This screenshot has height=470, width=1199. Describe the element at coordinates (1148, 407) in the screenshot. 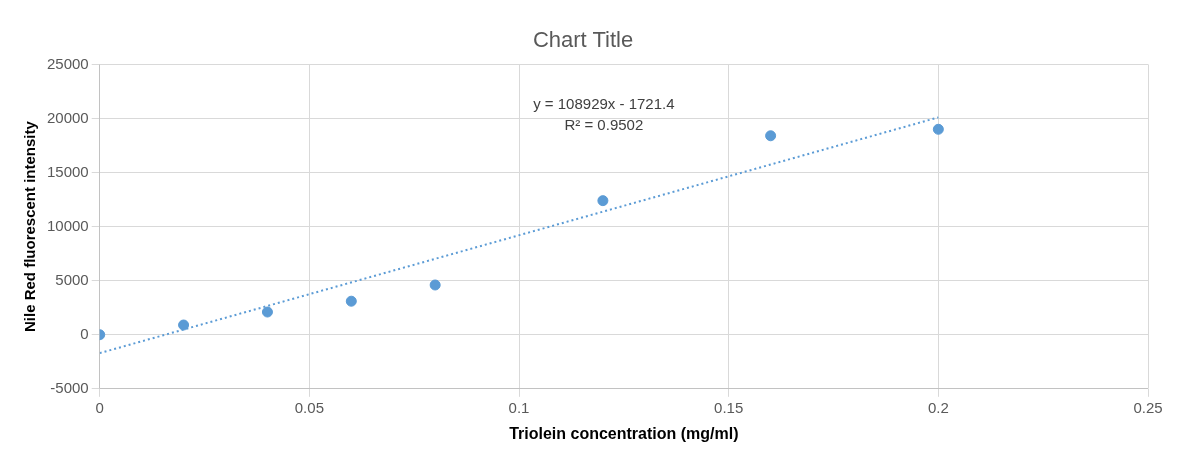

I see `x-tick-label: 0.25` at that location.